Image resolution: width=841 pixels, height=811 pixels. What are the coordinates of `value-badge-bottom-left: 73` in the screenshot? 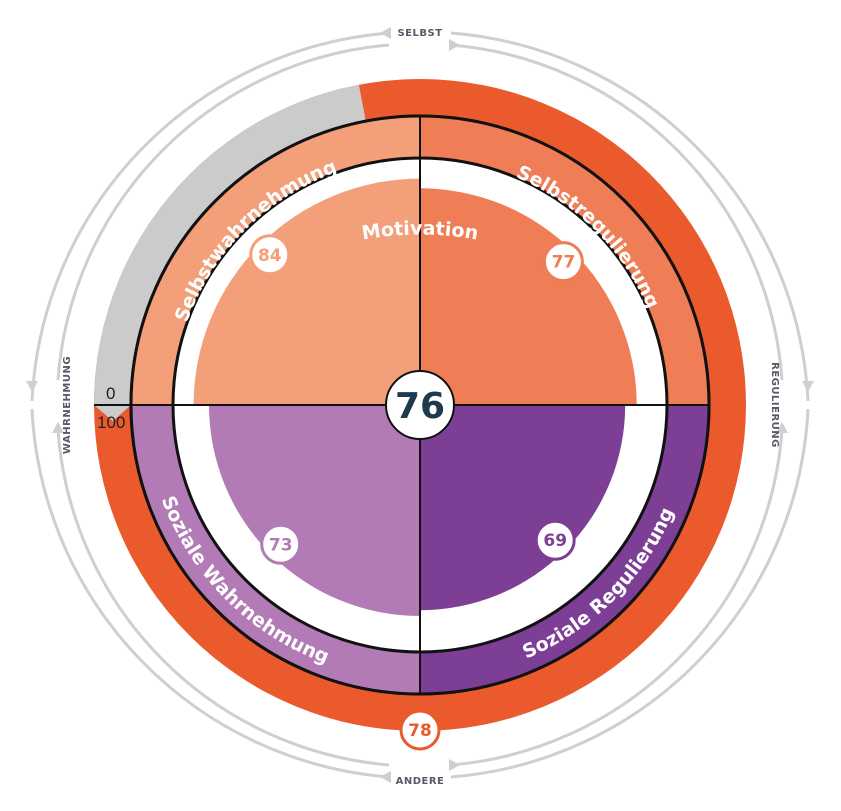 It's located at (281, 545).